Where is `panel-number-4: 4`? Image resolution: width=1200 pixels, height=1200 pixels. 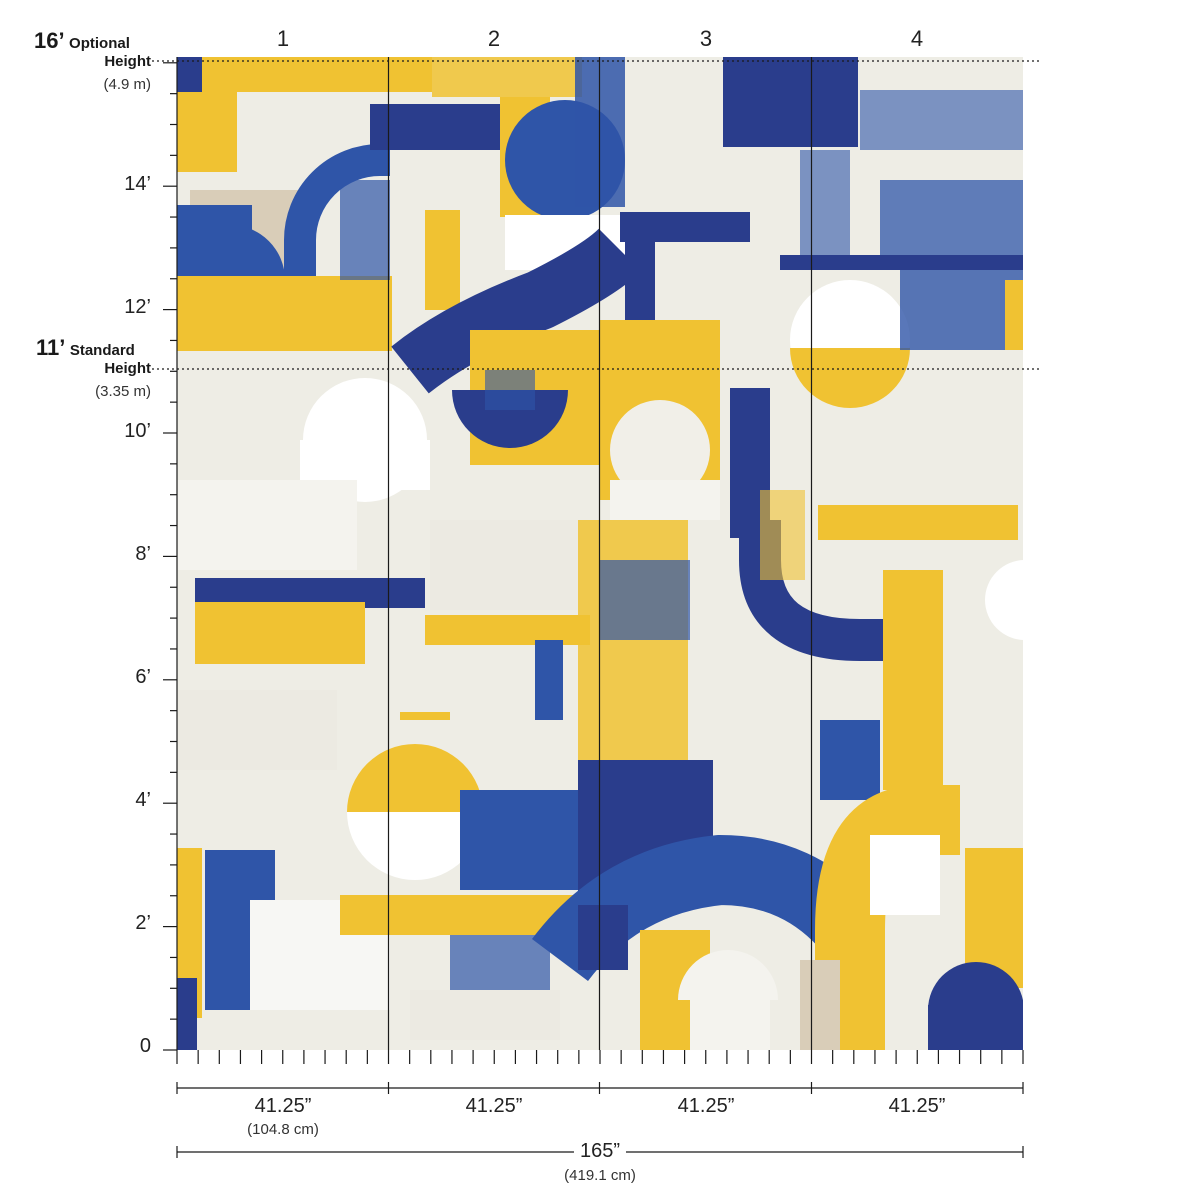 panel-number-4: 4 is located at coordinates (917, 38).